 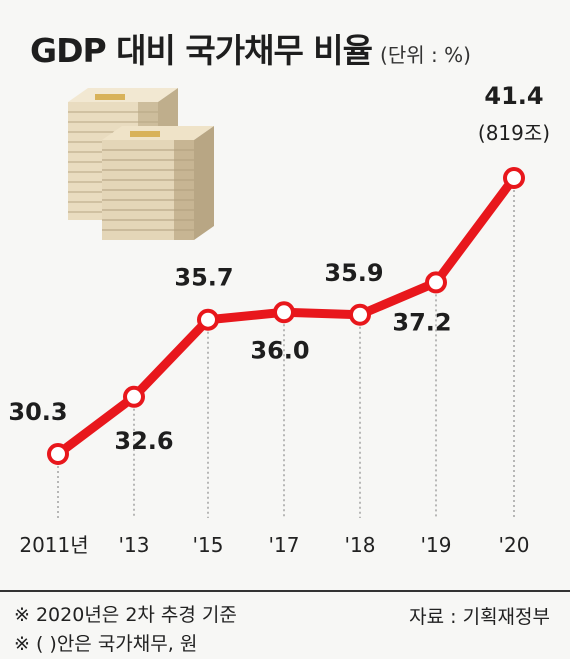 I want to click on value-label-3: 36.0, so click(x=279, y=350).